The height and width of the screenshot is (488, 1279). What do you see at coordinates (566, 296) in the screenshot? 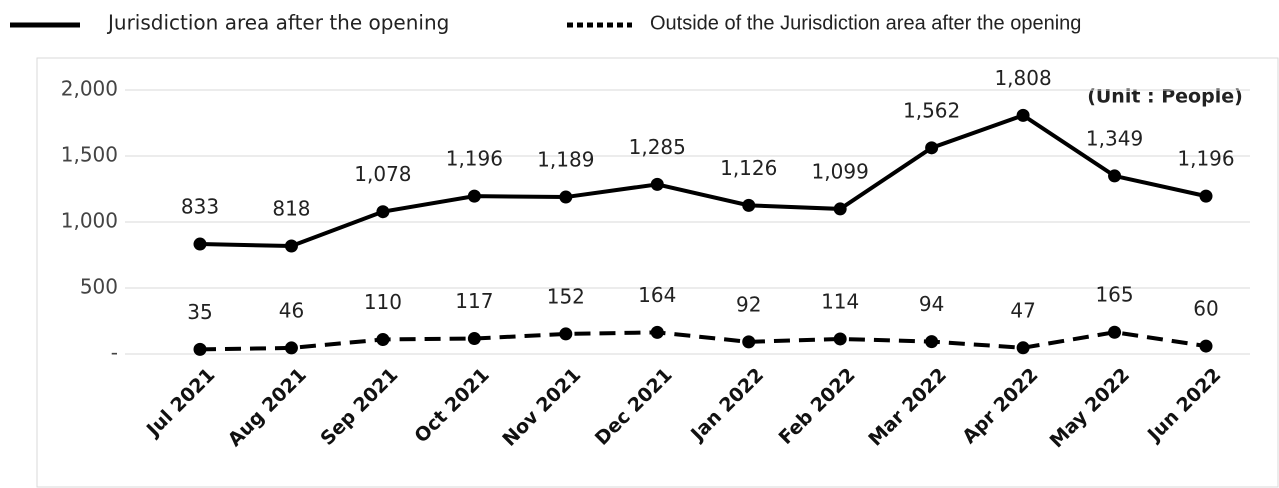
I see `data-label: 152` at bounding box center [566, 296].